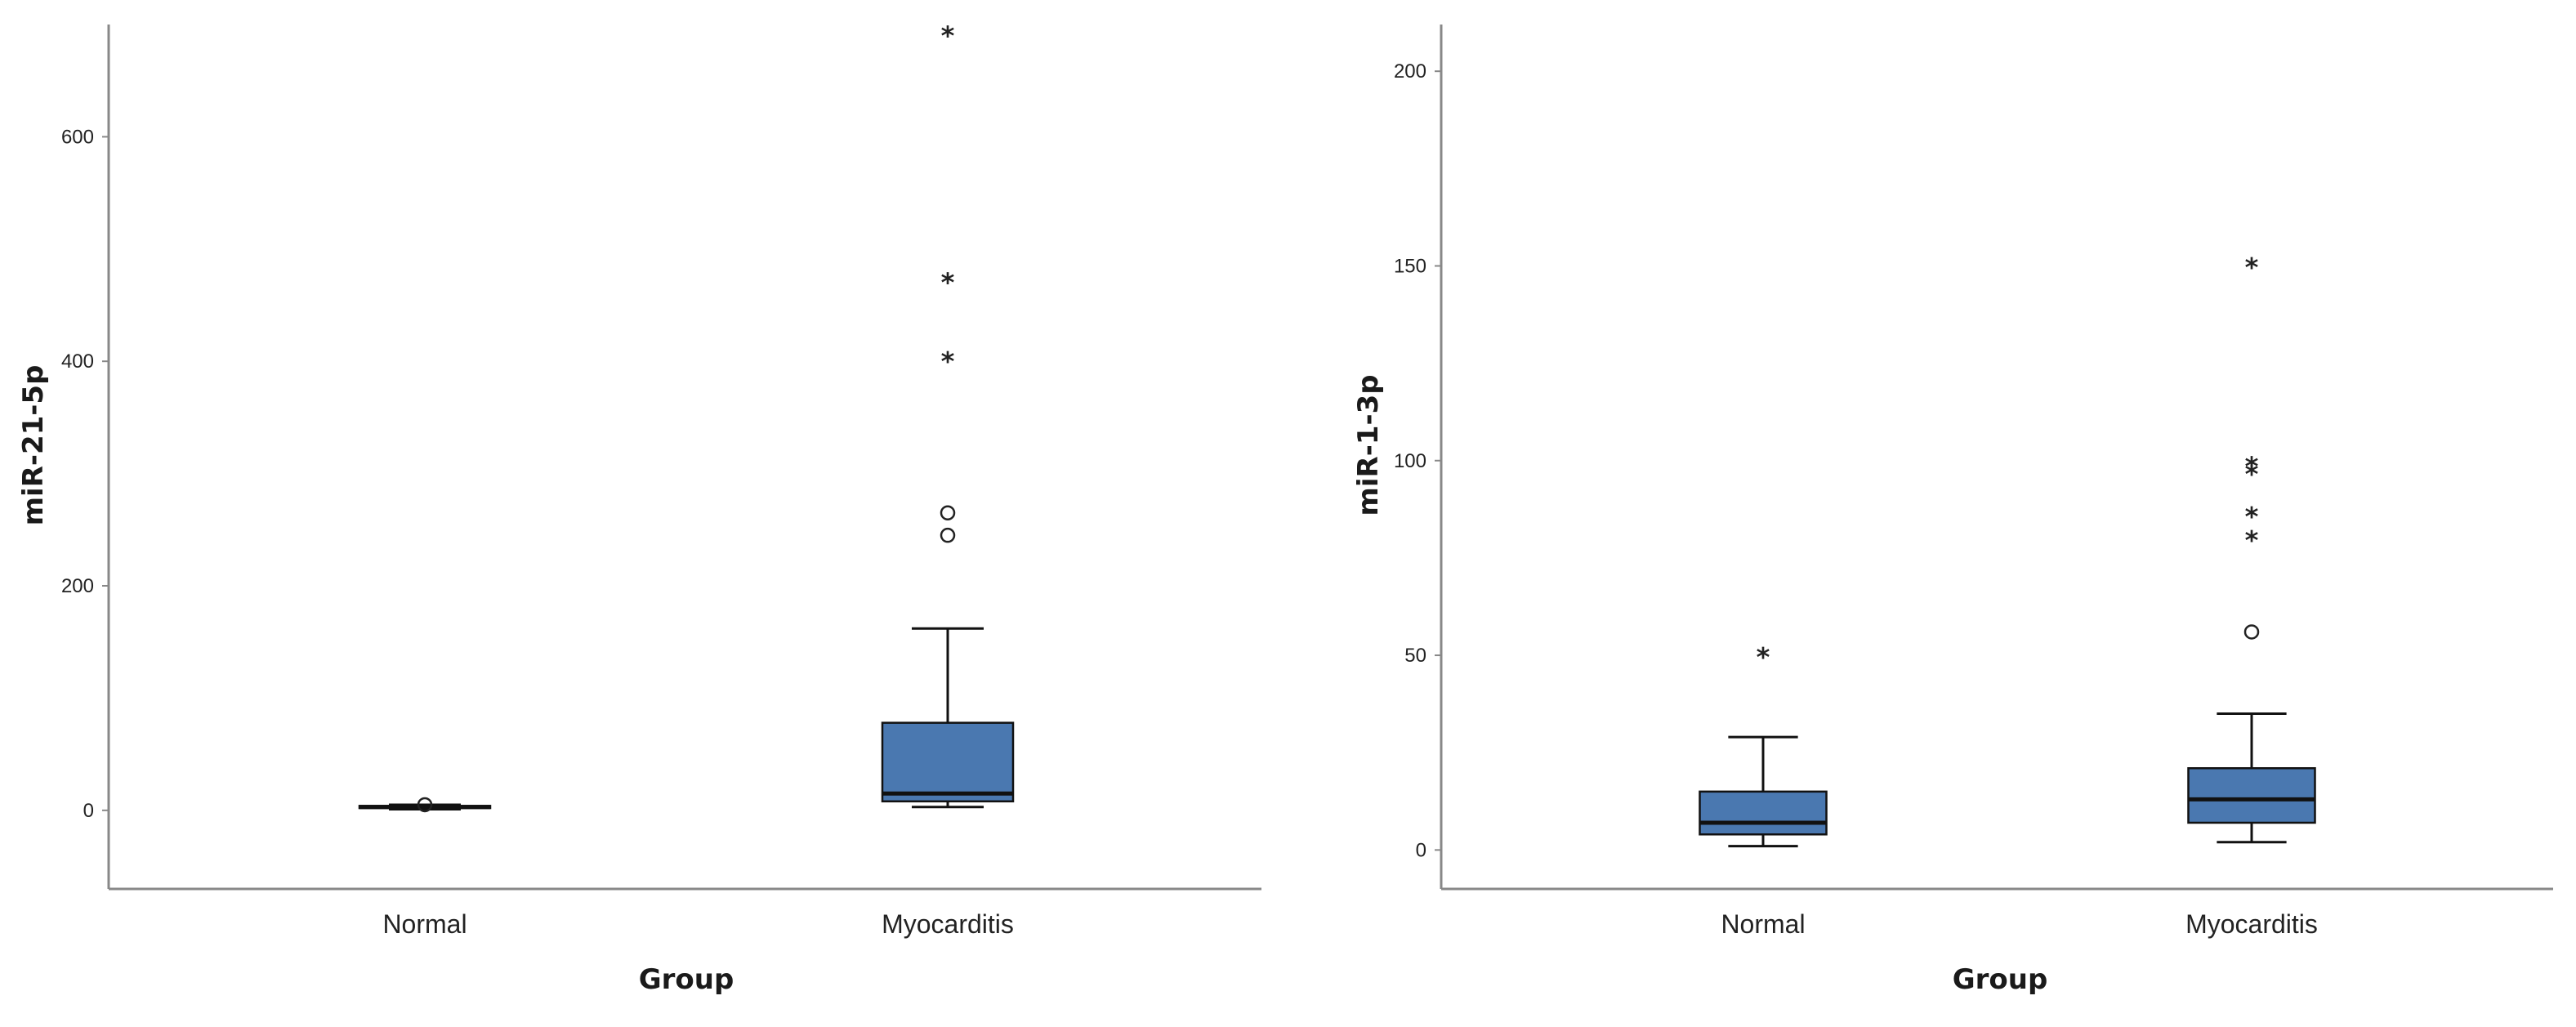 The image size is (2576, 1027). Describe the element at coordinates (2252, 517) in the screenshot. I see `extreme-point-p1-1-3: *` at that location.